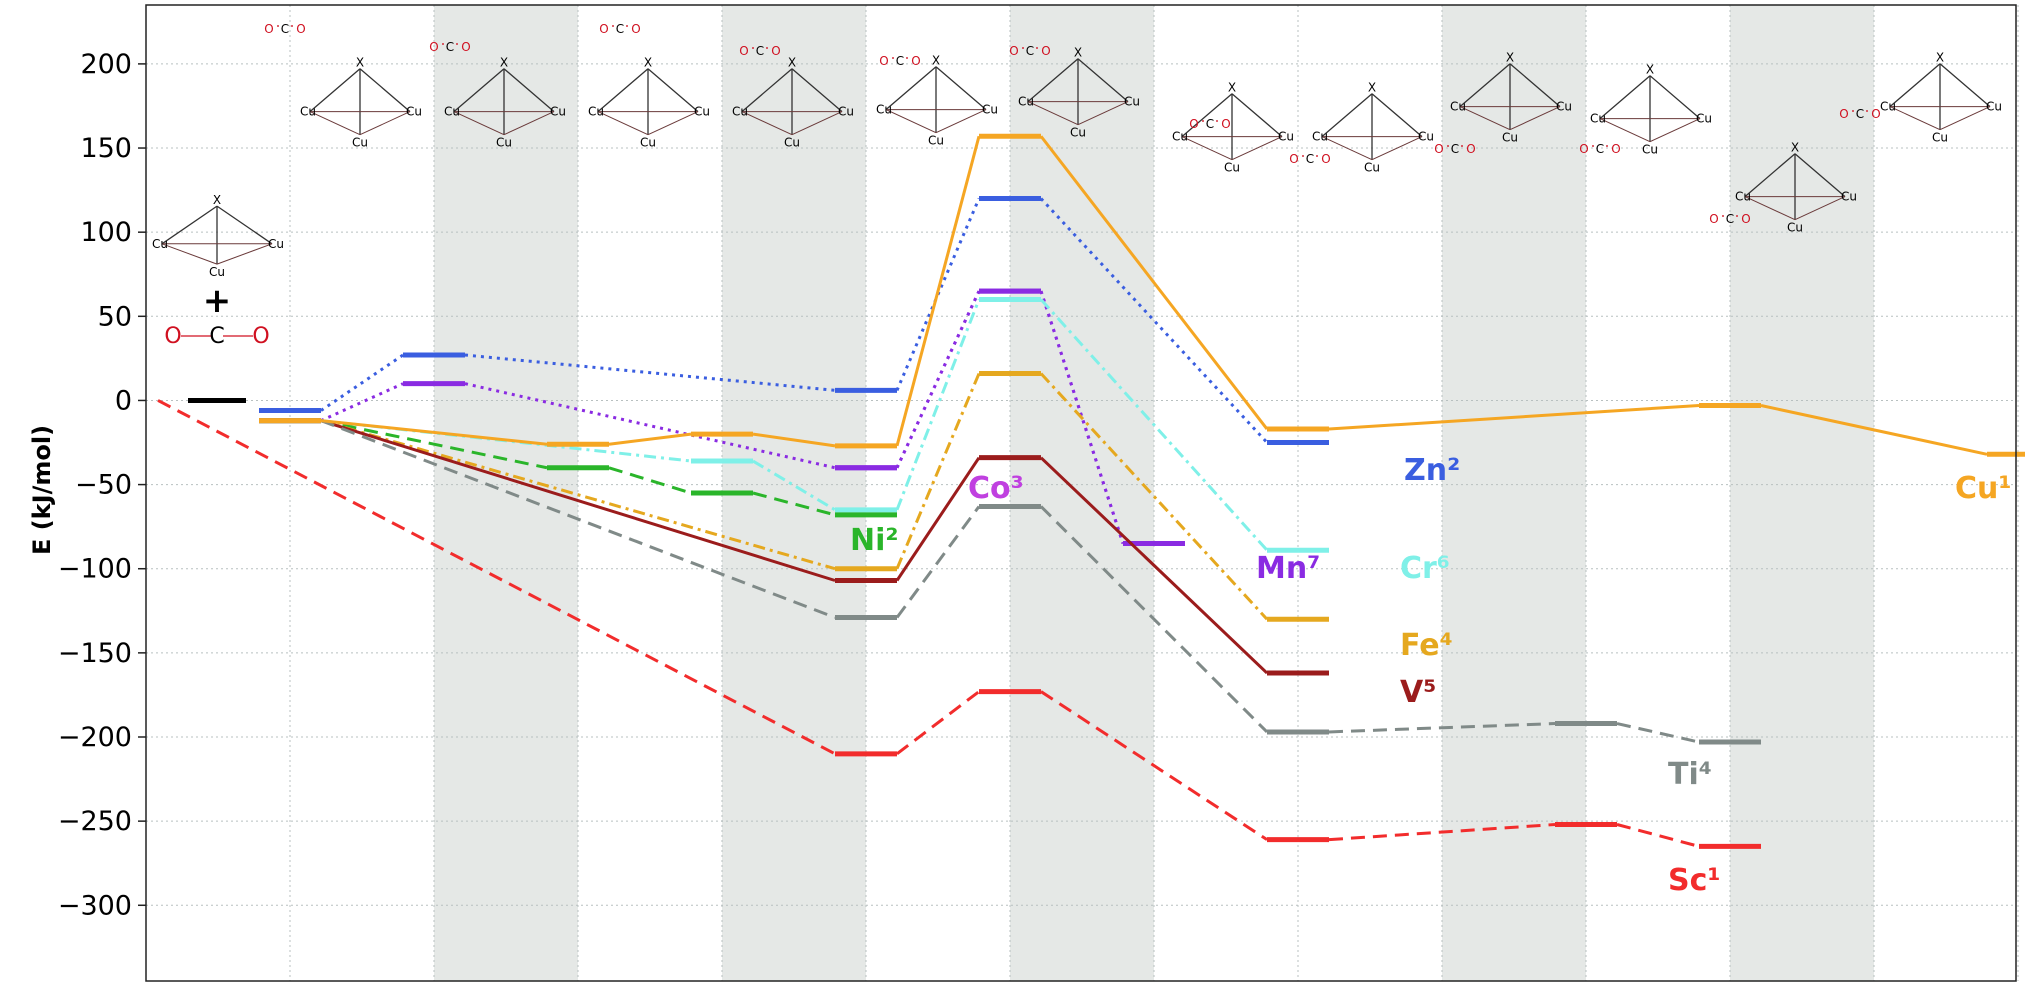 The image size is (2025, 985). Describe the element at coordinates (95, 905) in the screenshot. I see `y-tick-label-10: −300` at that location.